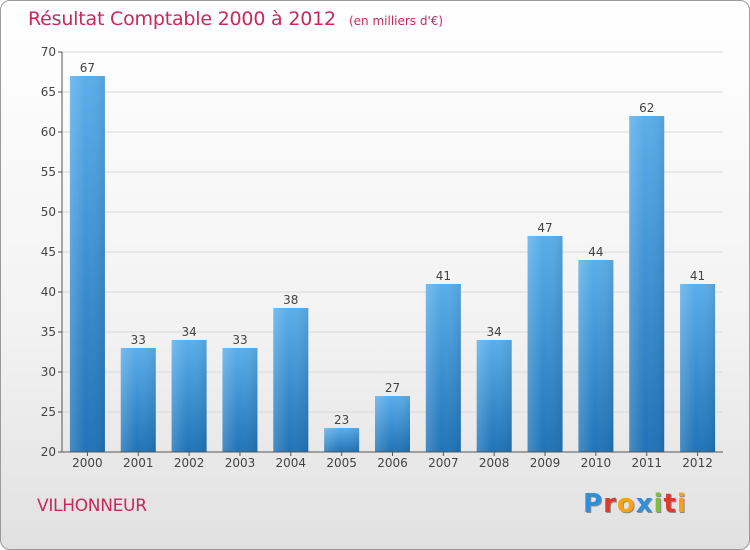 The image size is (750, 550). I want to click on value-label-2006: 27, so click(392, 388).